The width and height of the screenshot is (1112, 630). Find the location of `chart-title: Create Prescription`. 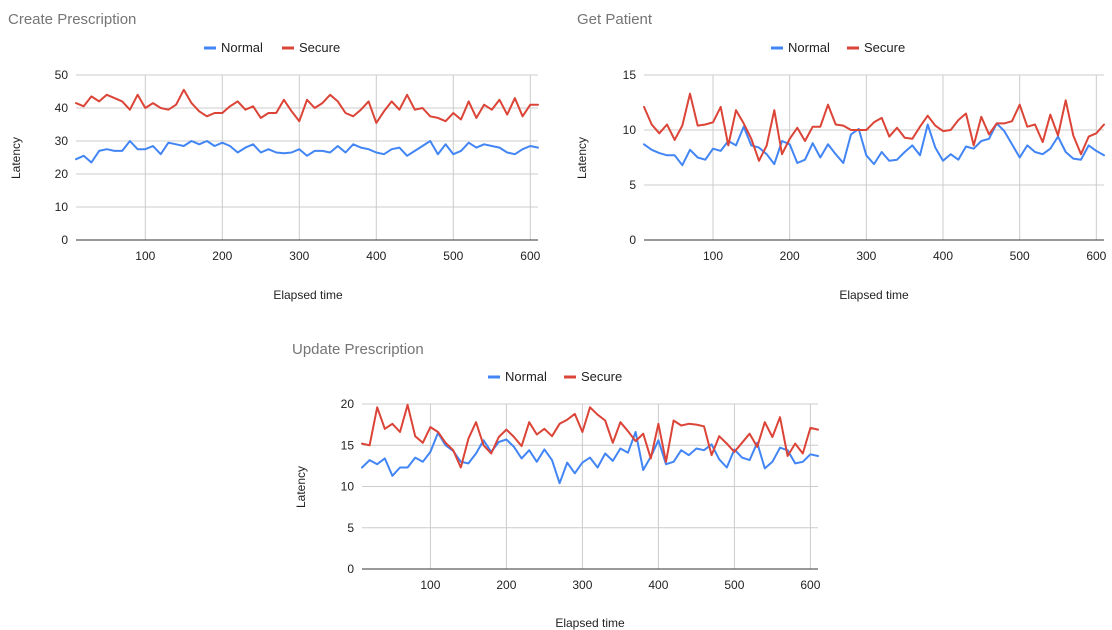

chart-title: Create Prescription is located at coordinates (72, 19).